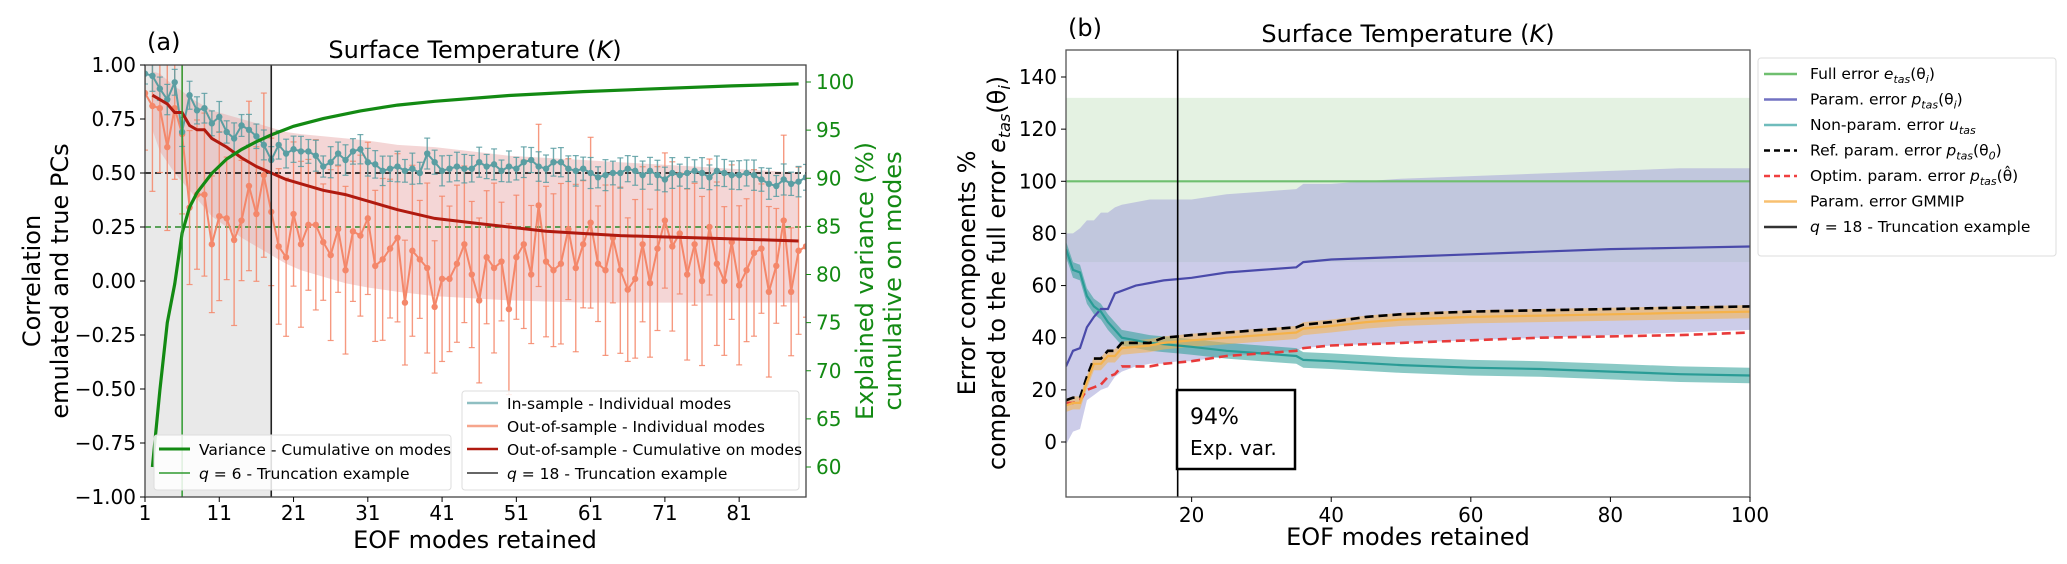 Image resolution: width=2067 pixels, height=564 pixels. Describe the element at coordinates (105, 497) in the screenshot. I see `y-tick-label: −1.00` at that location.